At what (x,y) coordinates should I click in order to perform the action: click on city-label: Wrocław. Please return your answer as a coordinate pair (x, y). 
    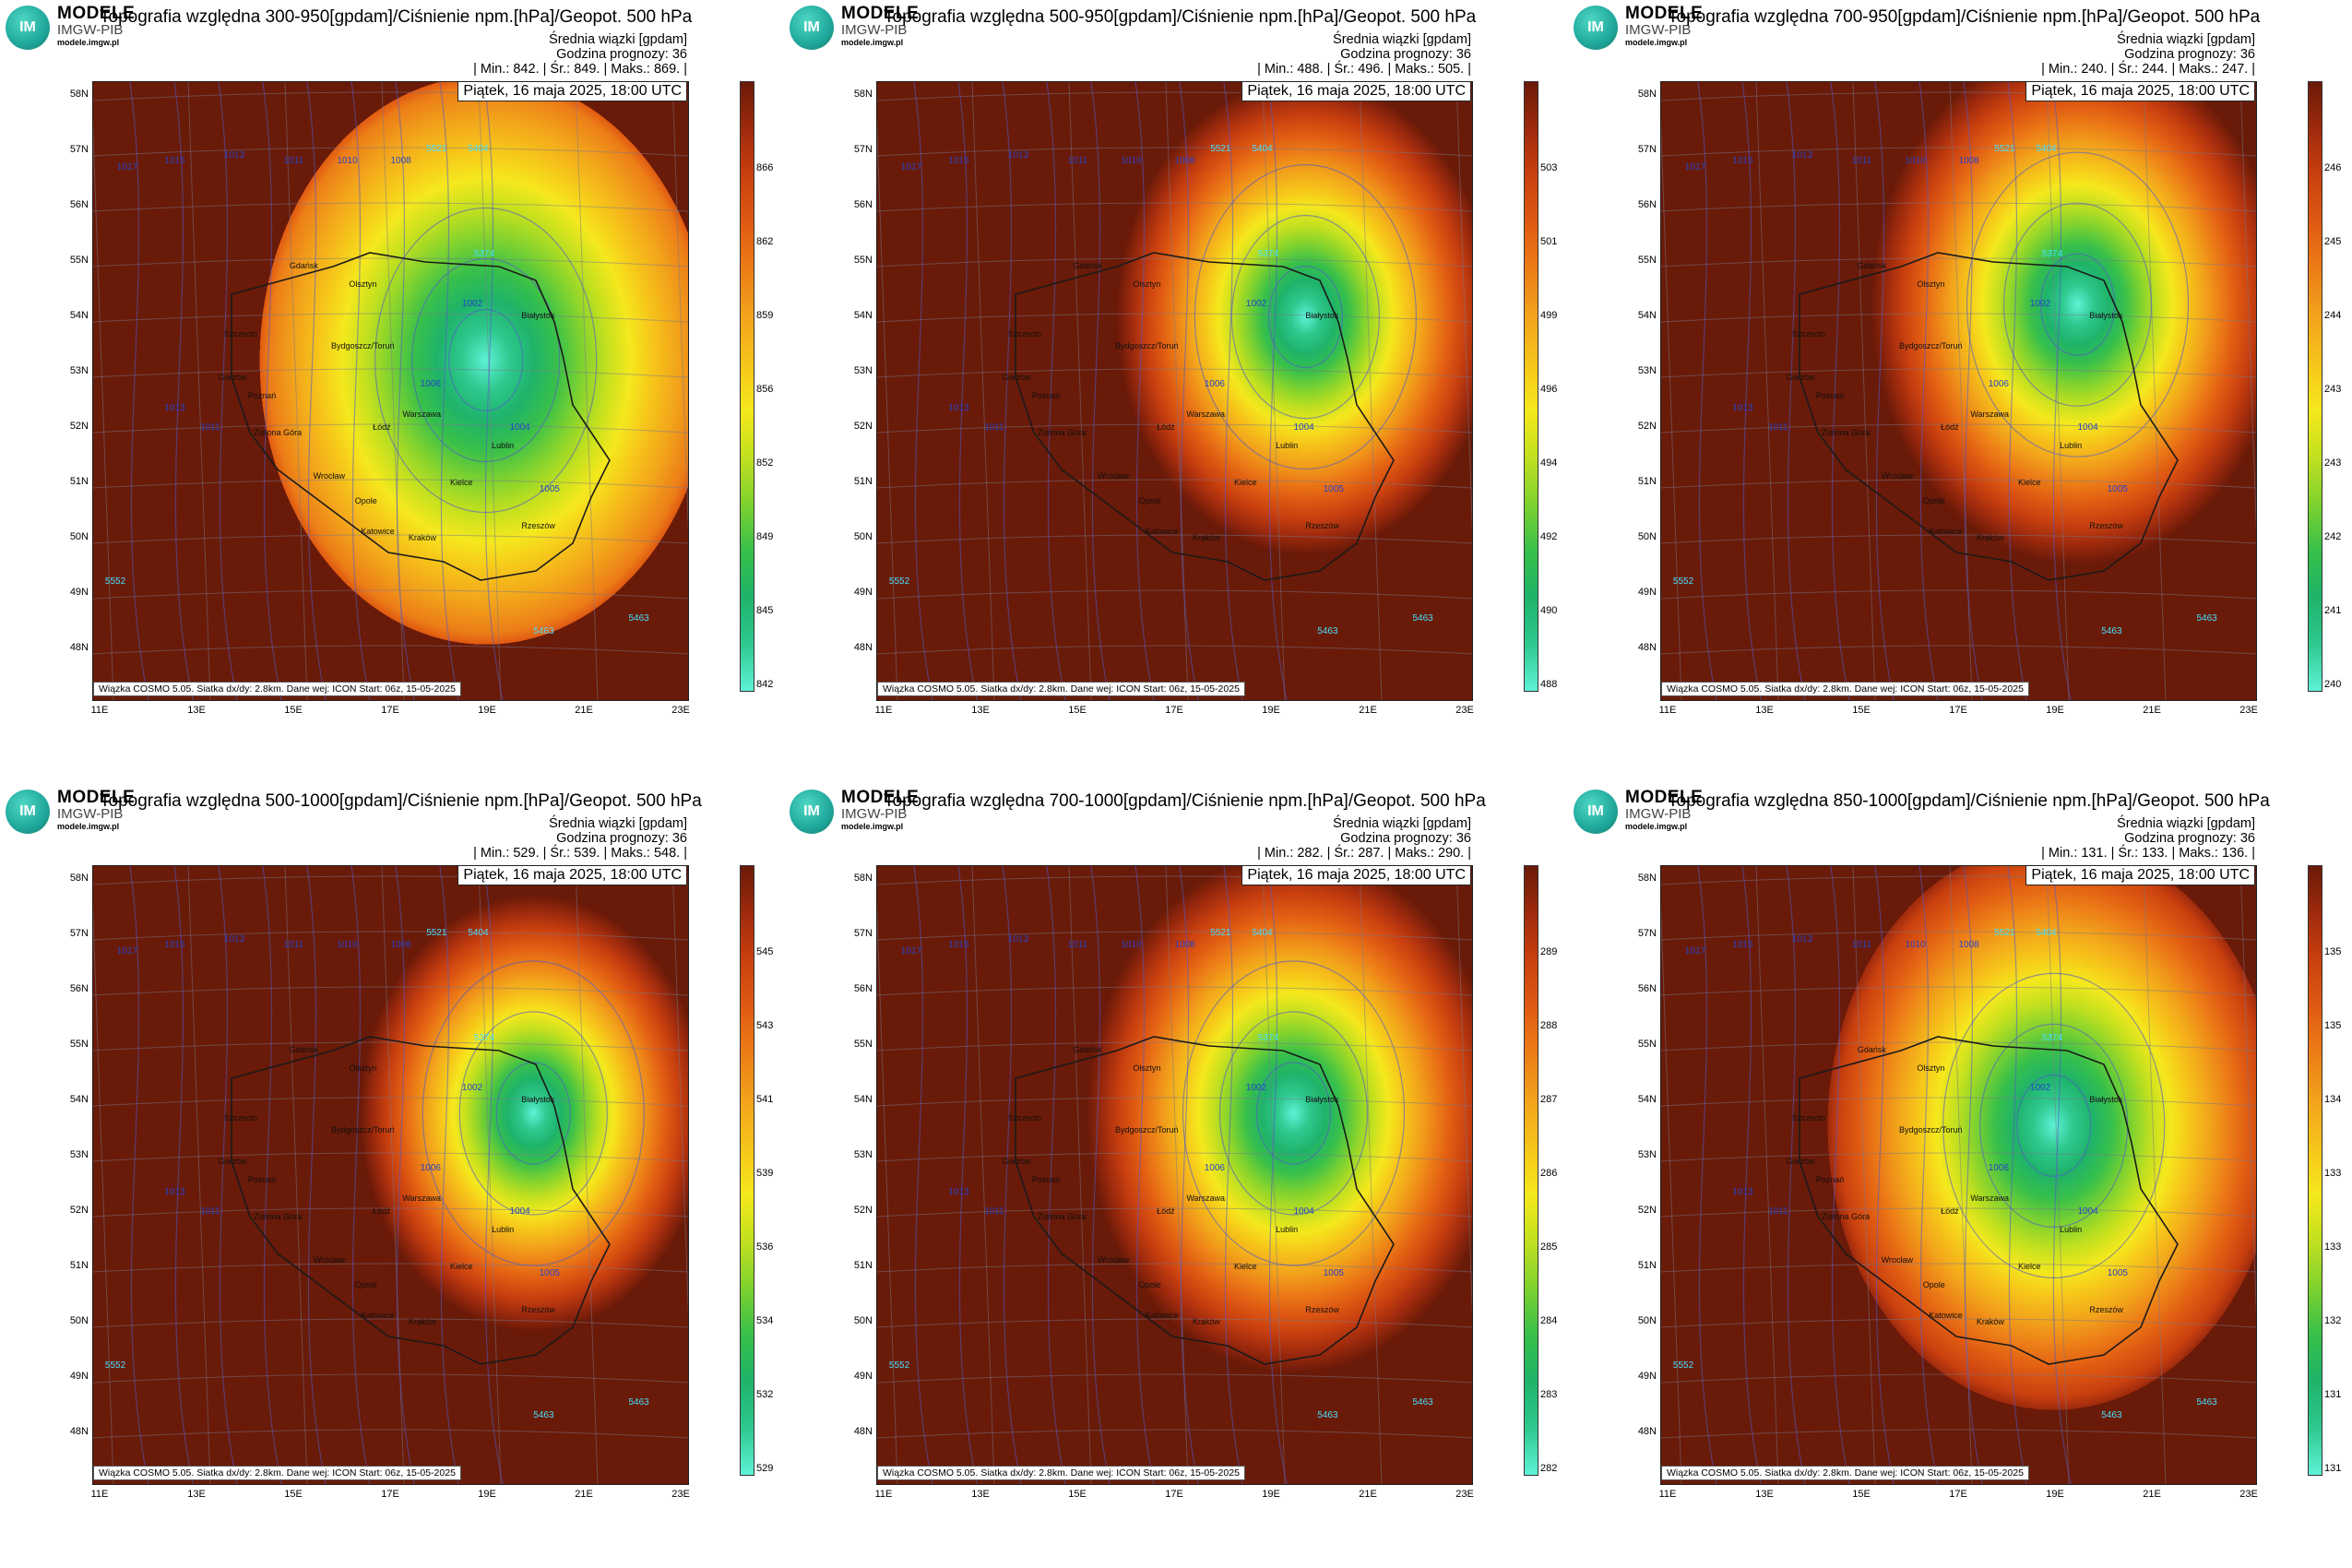
    Looking at the image, I should click on (329, 1260).